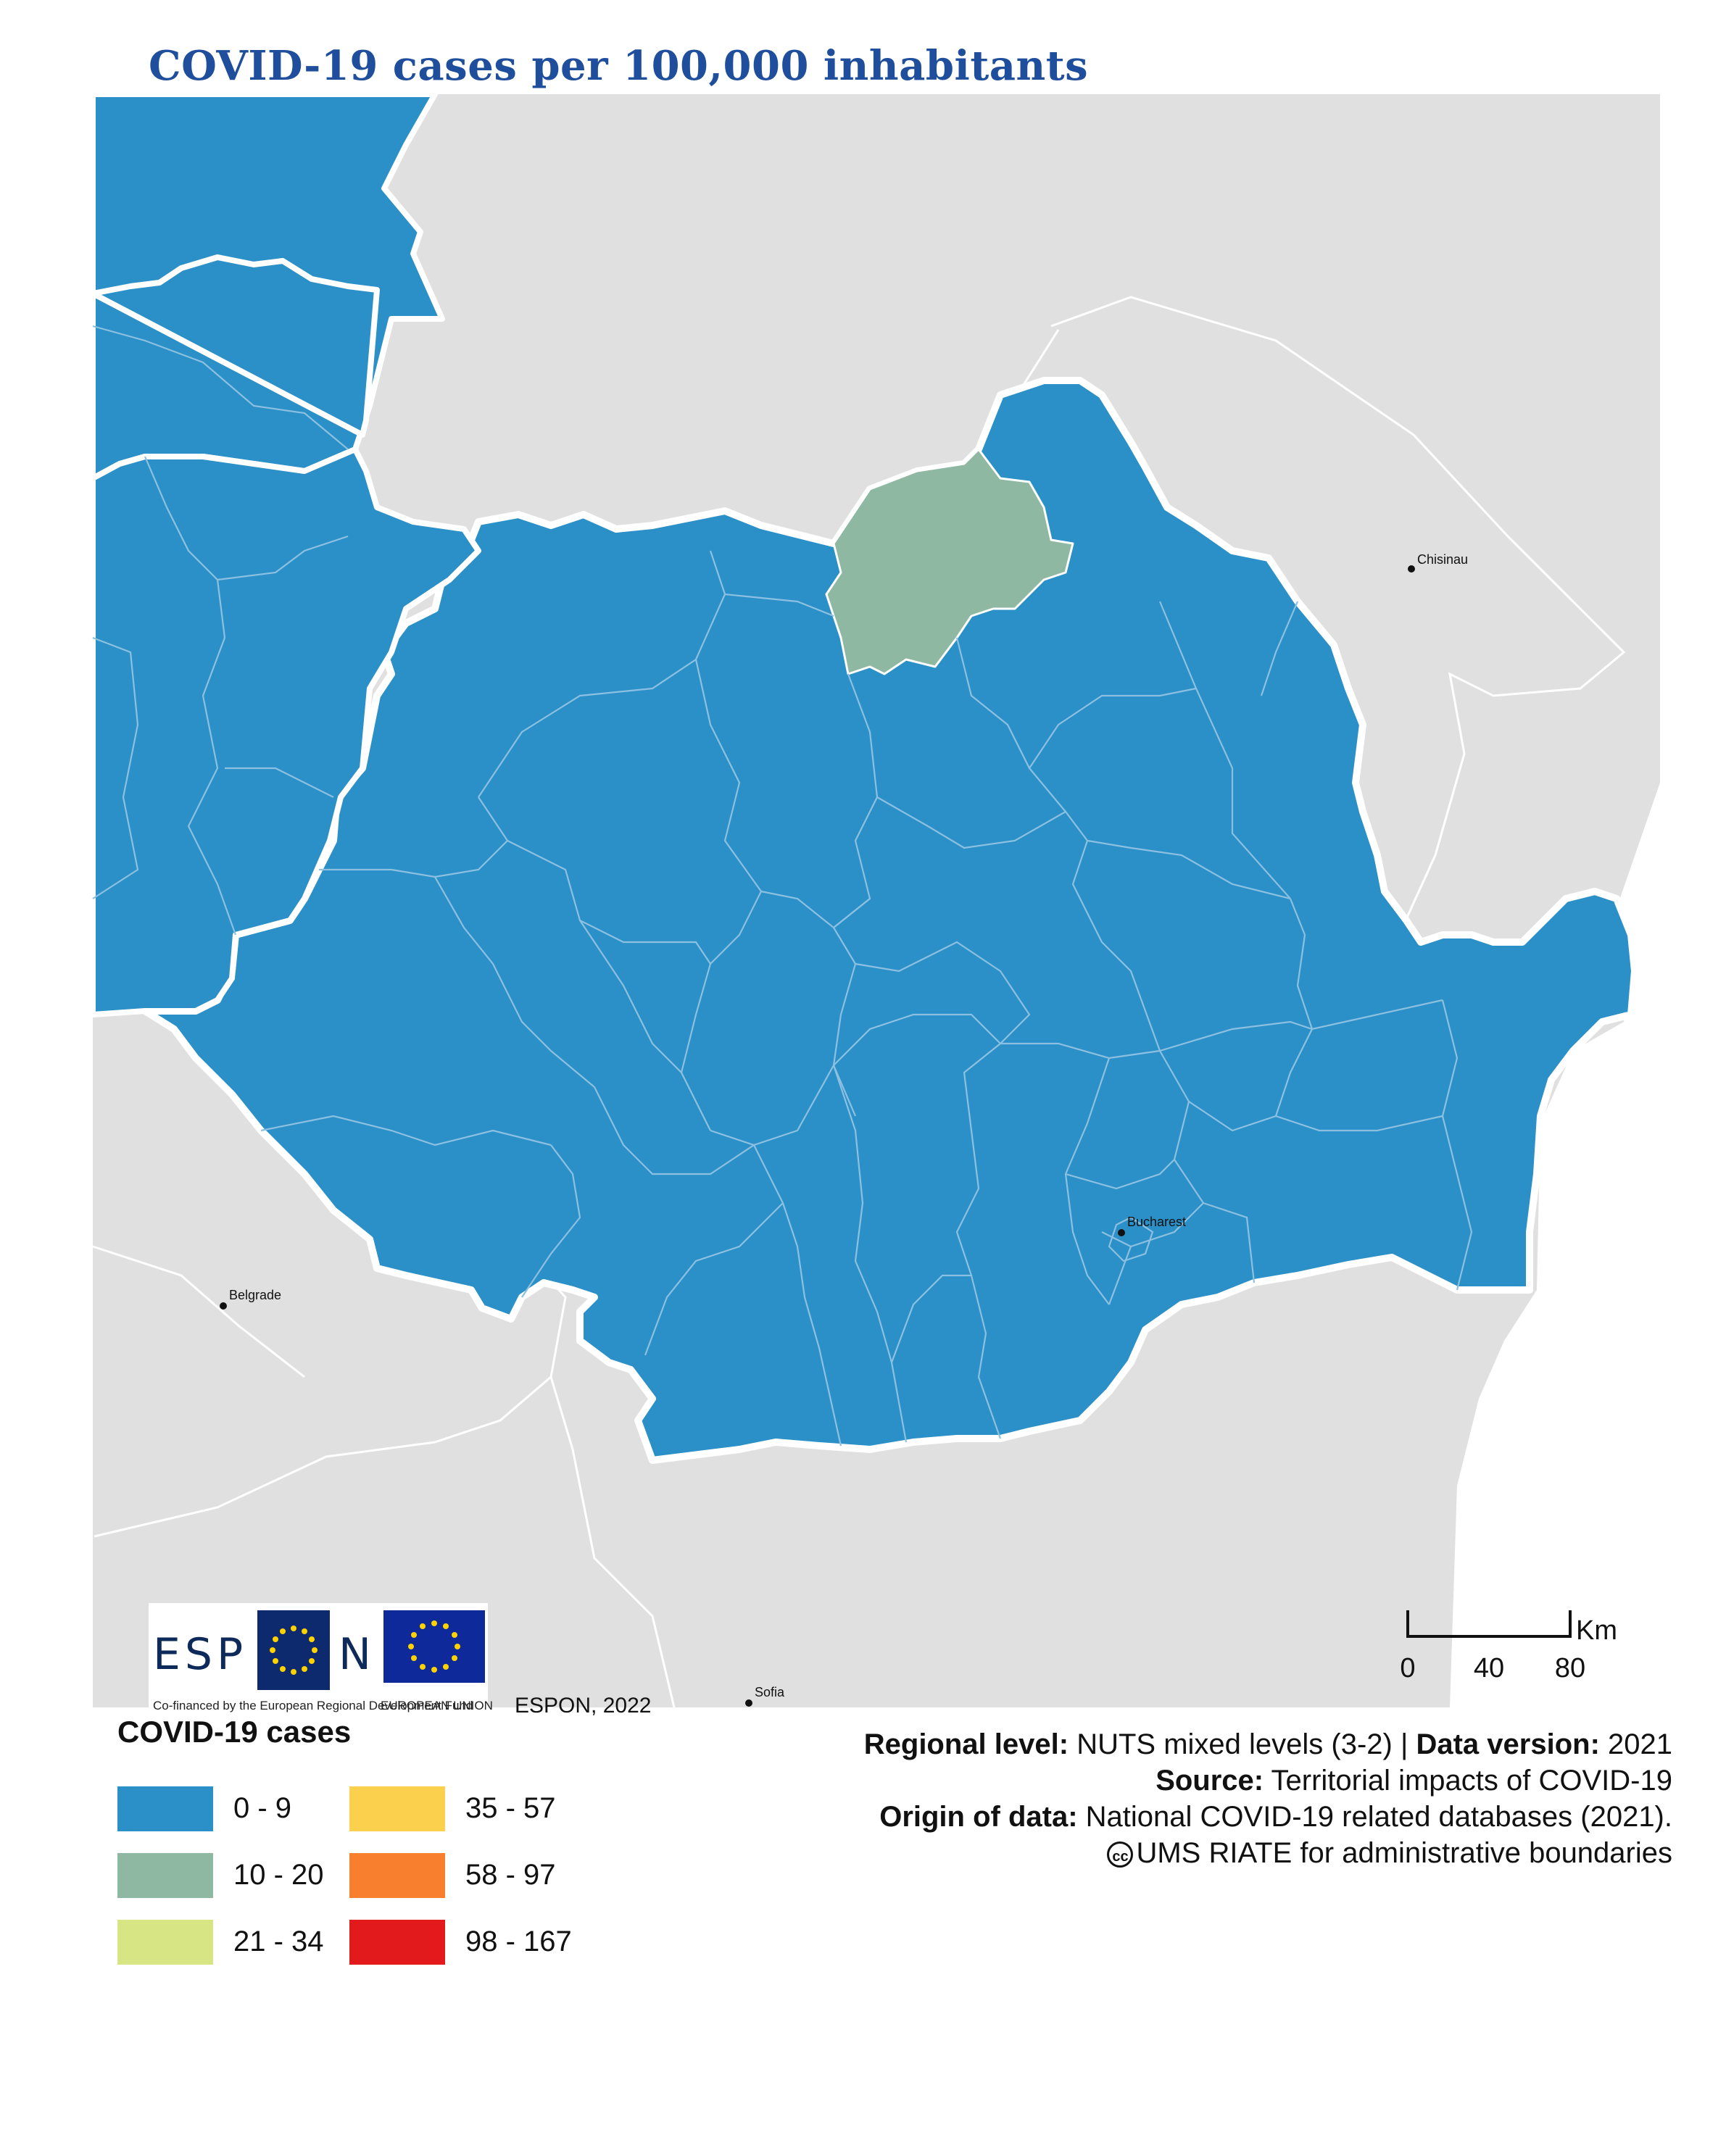 The image size is (1726, 2156). What do you see at coordinates (1570, 1668) in the screenshot?
I see `scale-tick-80: 80` at bounding box center [1570, 1668].